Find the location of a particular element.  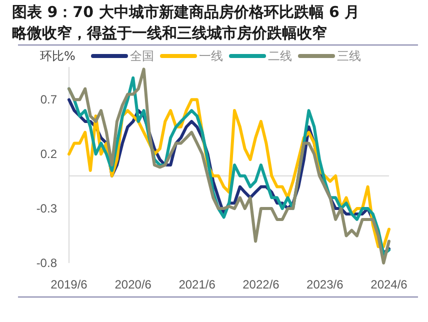

chart-title: 图表 9：70 大中城市新建商品房价格环比跌幅 6 月略微收窄，得益于一线和三线城市房价跌幅收窄 is located at coordinates (186, 22).